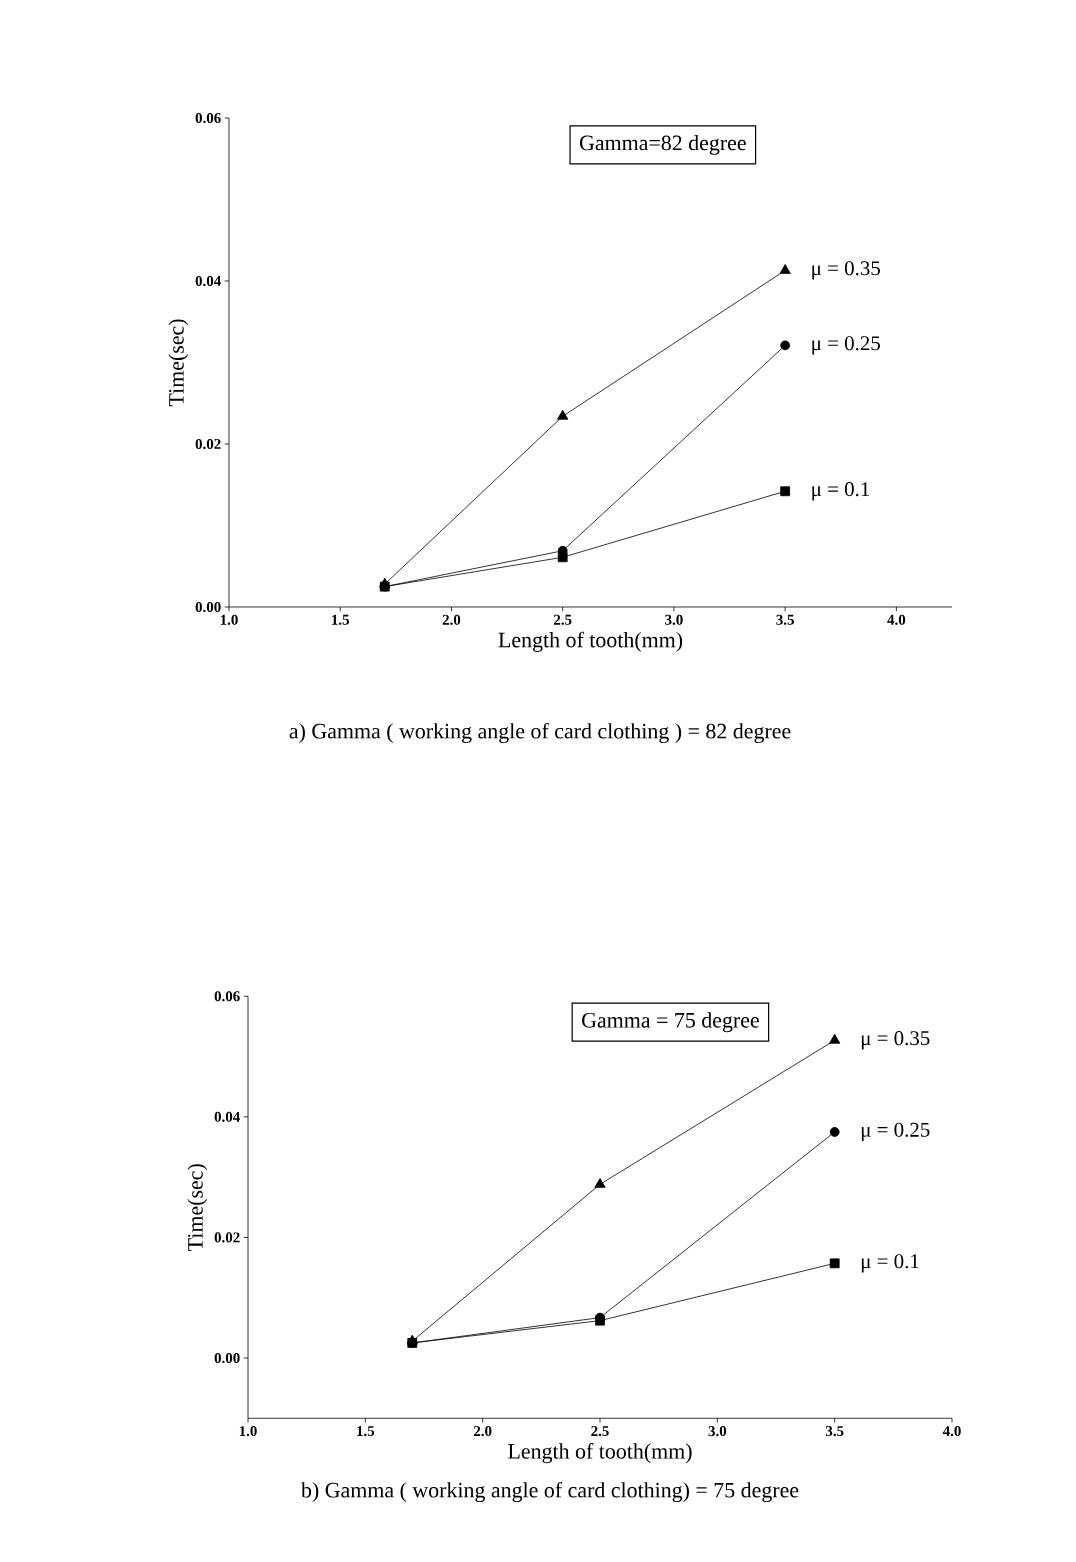  Describe the element at coordinates (670, 1022) in the screenshot. I see `text: Gamma = 75 degree` at that location.